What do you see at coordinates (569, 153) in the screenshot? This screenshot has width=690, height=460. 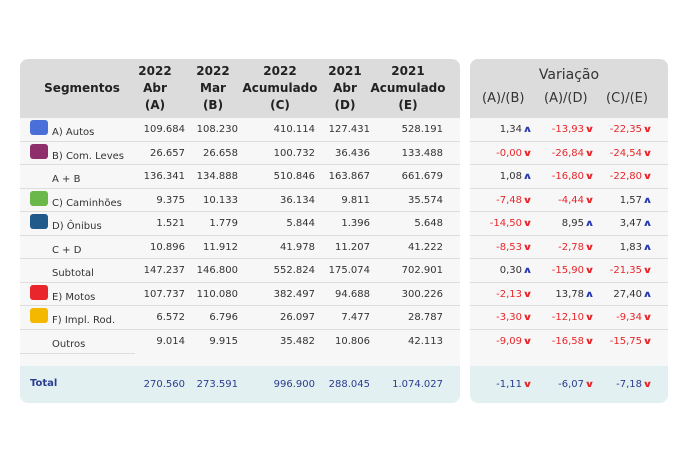 I see `variation-row: -0,00∨ -26,84∨ -24,54∨` at bounding box center [569, 153].